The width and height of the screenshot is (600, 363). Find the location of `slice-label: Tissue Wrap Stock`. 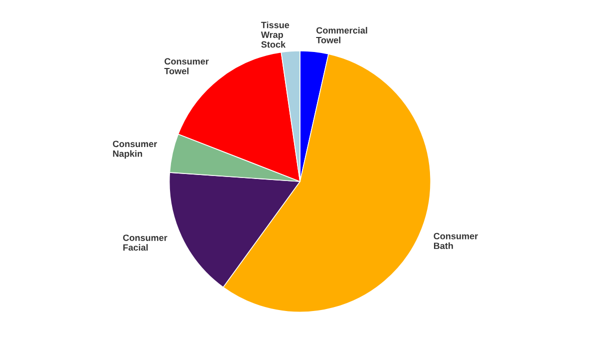

slice-label: Tissue Wrap Stock is located at coordinates (275, 35).